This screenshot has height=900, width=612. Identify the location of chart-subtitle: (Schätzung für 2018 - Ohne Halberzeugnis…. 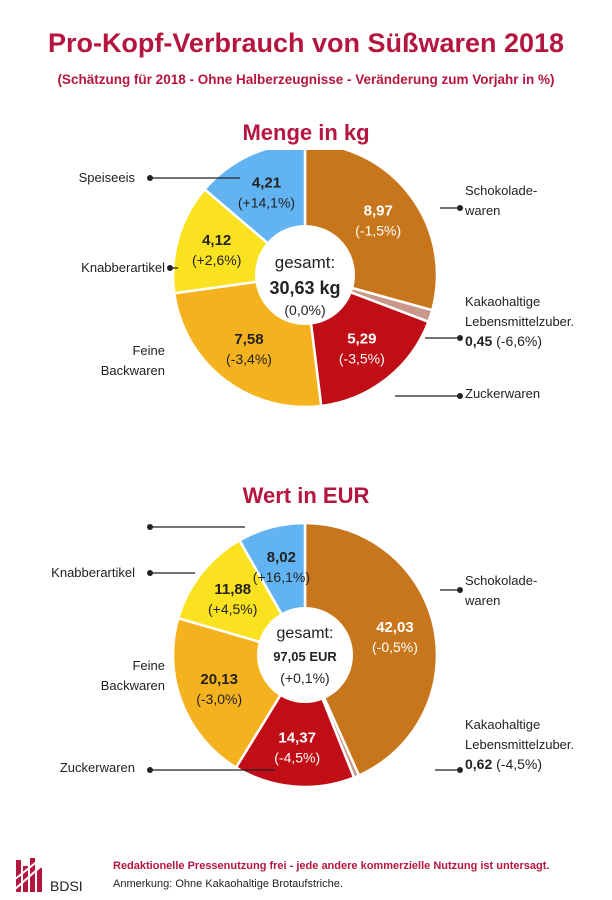
(306, 79).